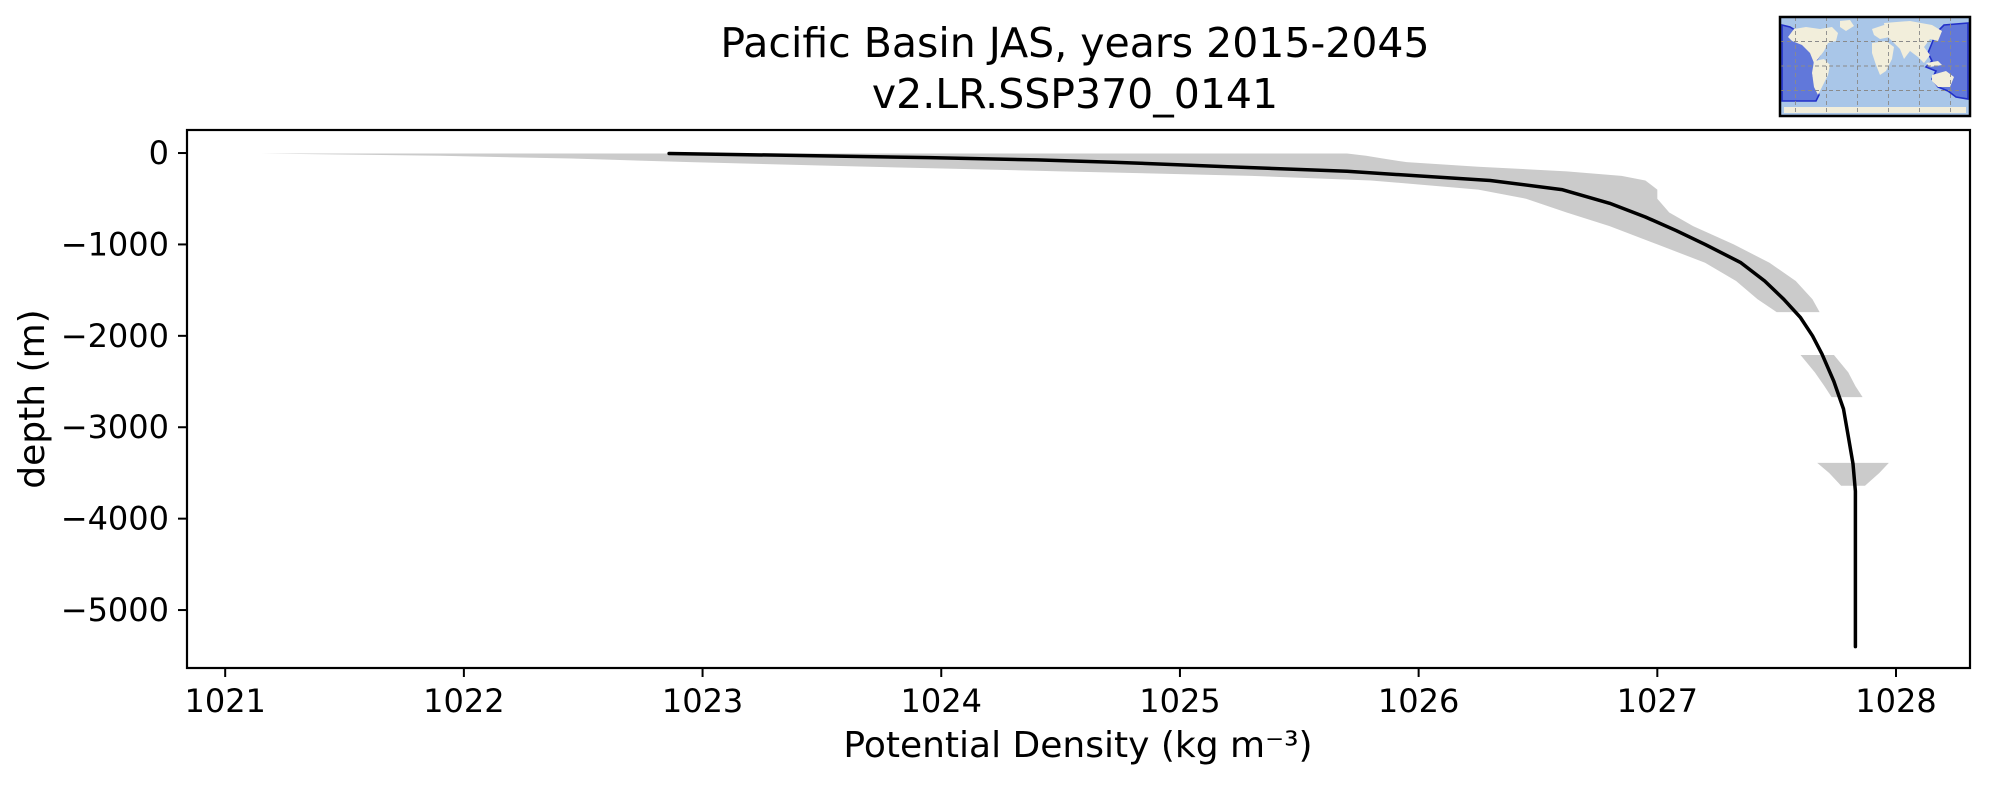 This screenshot has height=800, width=2000. Describe the element at coordinates (32, 398) in the screenshot. I see `y-axis-label: depth (m)` at that location.